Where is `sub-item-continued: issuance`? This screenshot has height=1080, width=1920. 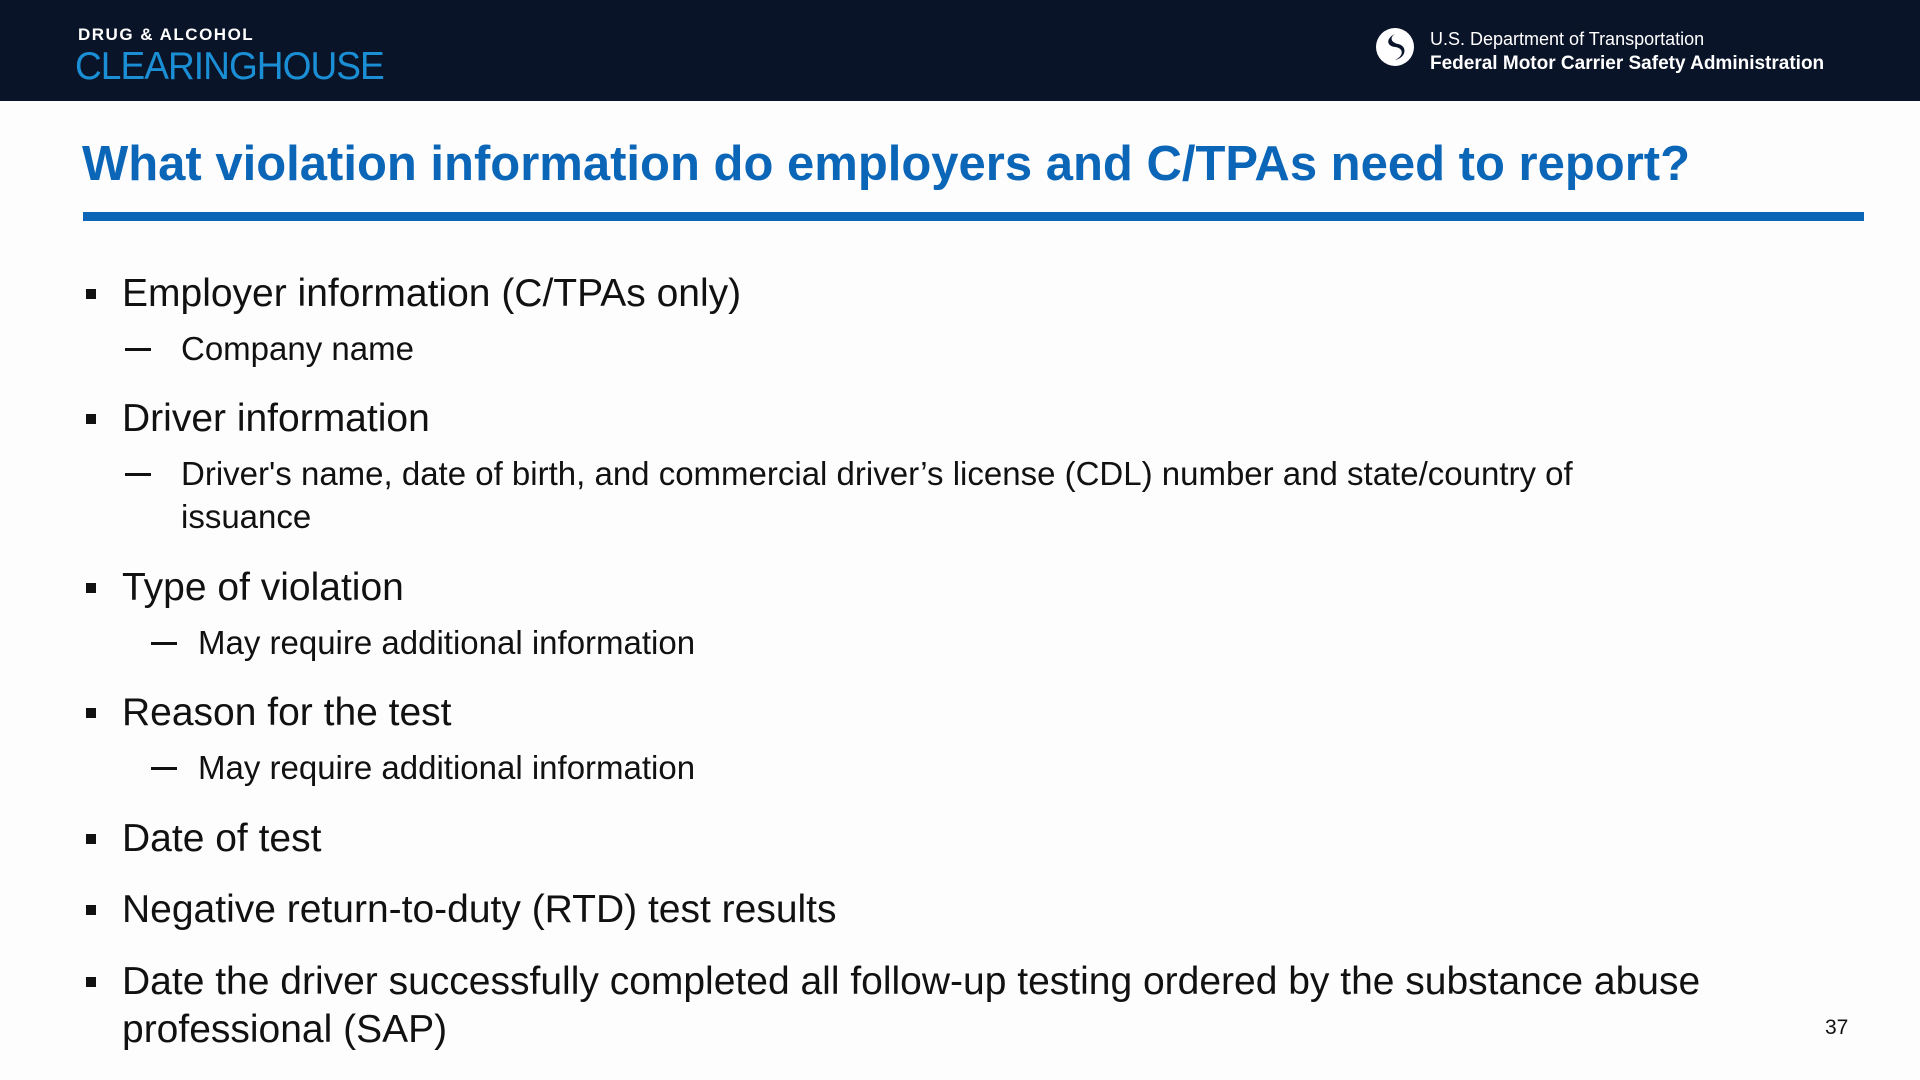
sub-item-continued: issuance is located at coordinates (246, 516).